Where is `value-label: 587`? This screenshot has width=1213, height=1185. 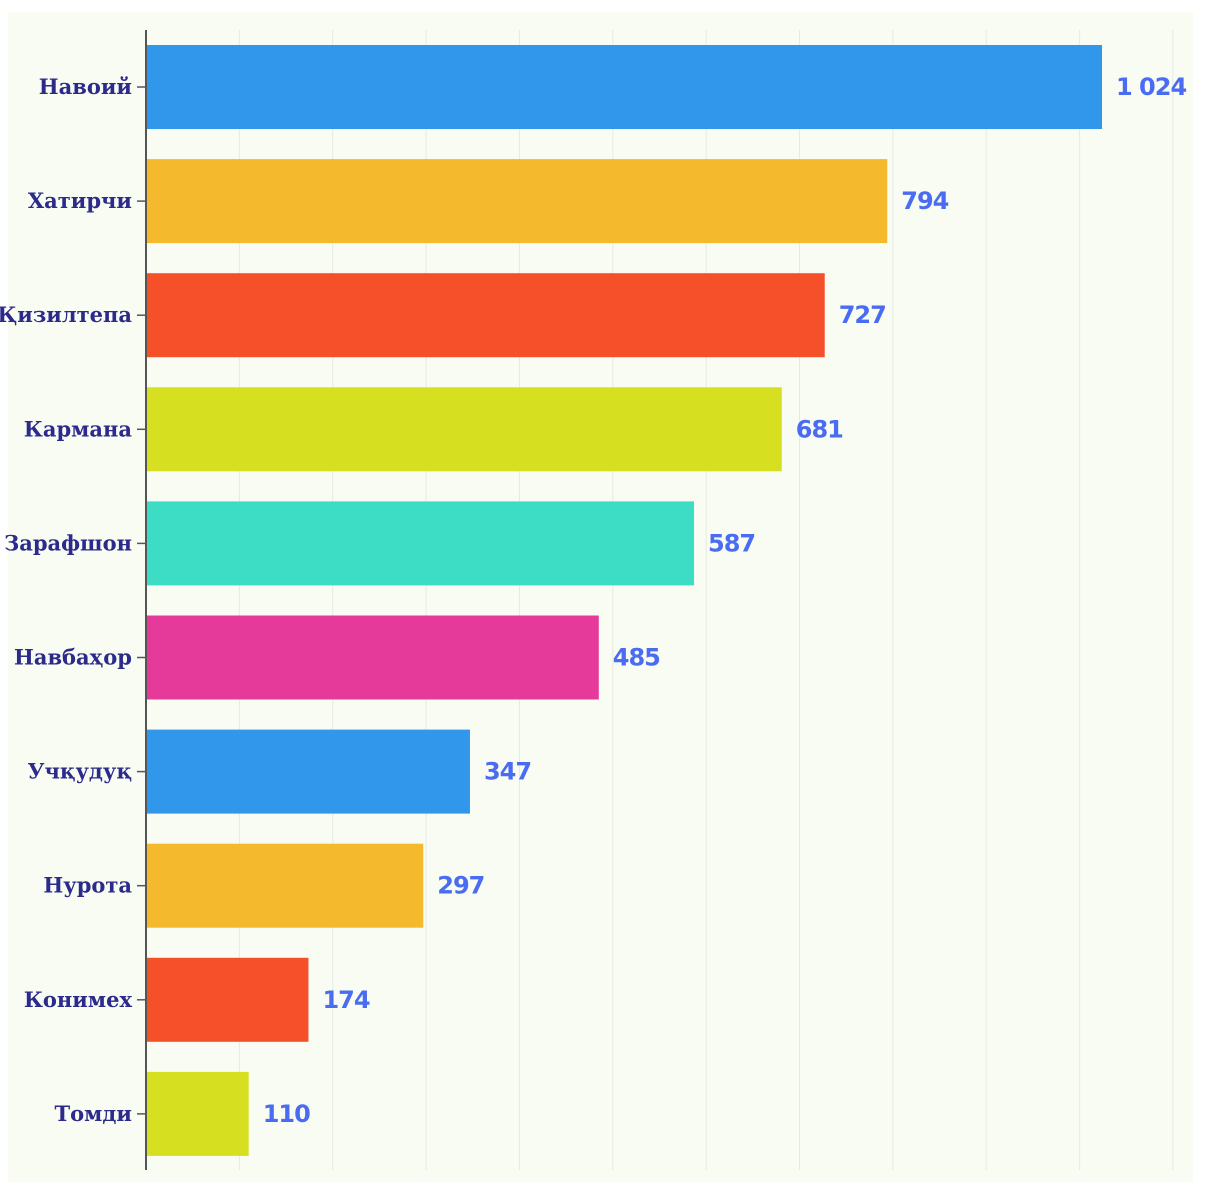
value-label: 587 is located at coordinates (731, 543).